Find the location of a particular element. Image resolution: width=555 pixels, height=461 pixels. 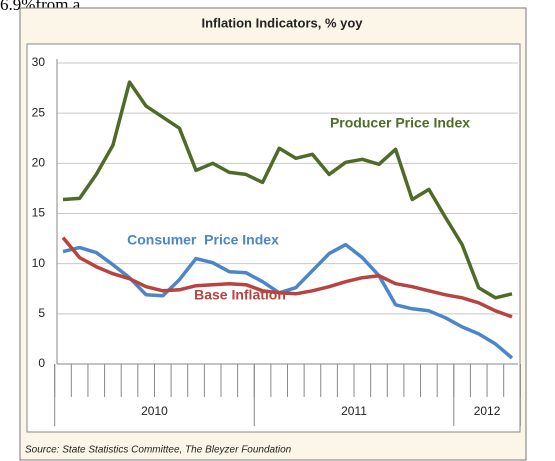

series-label: Consumer Price Index is located at coordinates (203, 240).